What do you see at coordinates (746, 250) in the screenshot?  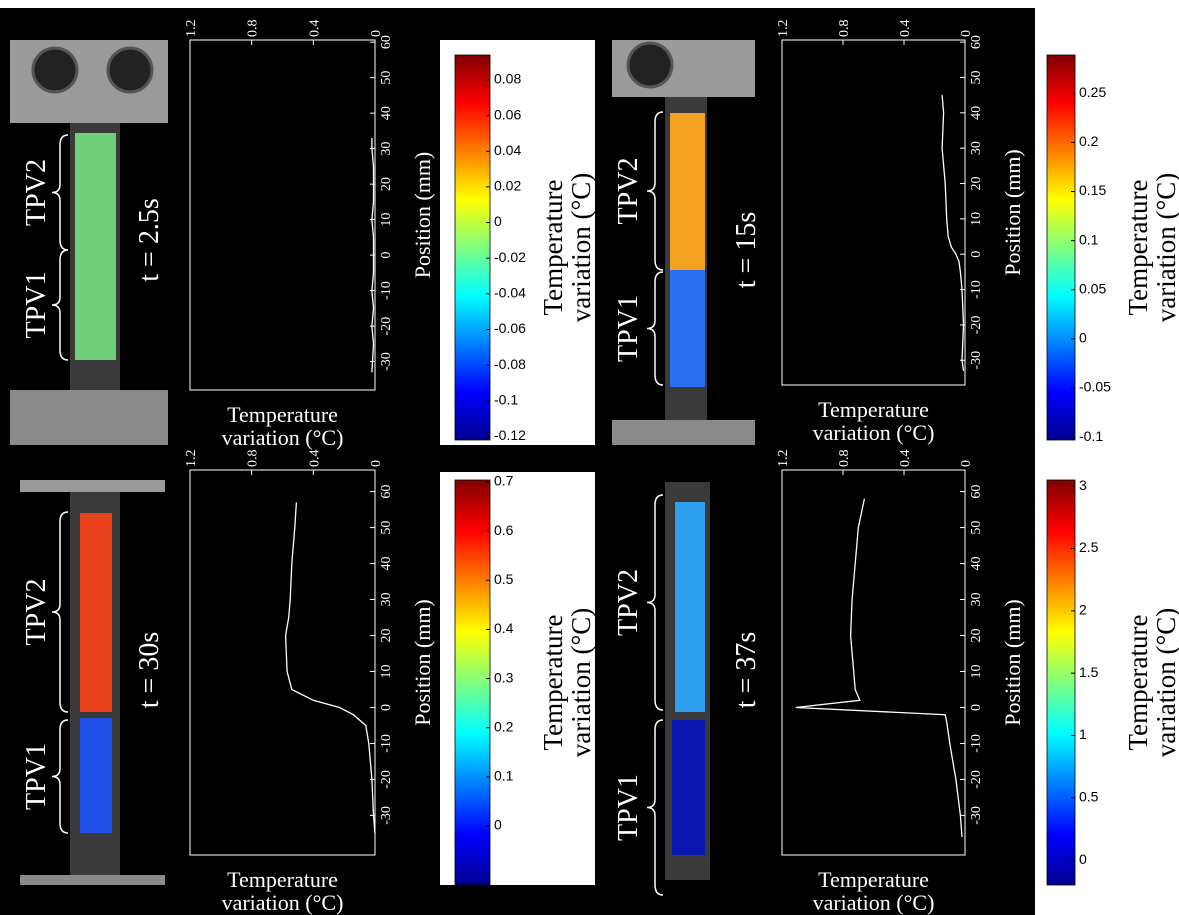 I see `time-label: t = 15s` at bounding box center [746, 250].